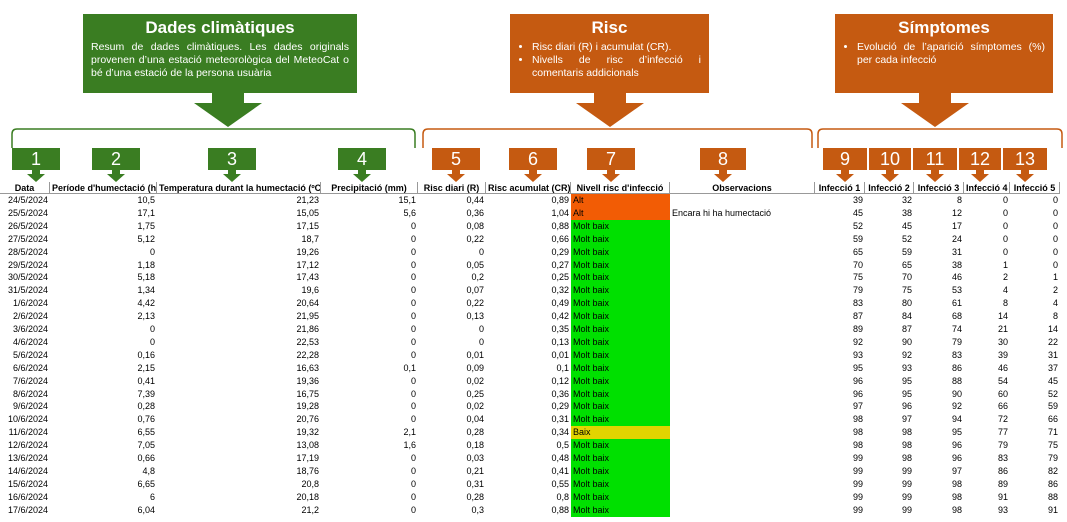 The width and height of the screenshot is (1067, 522). I want to click on table-cell: 0,42, so click(560, 316).